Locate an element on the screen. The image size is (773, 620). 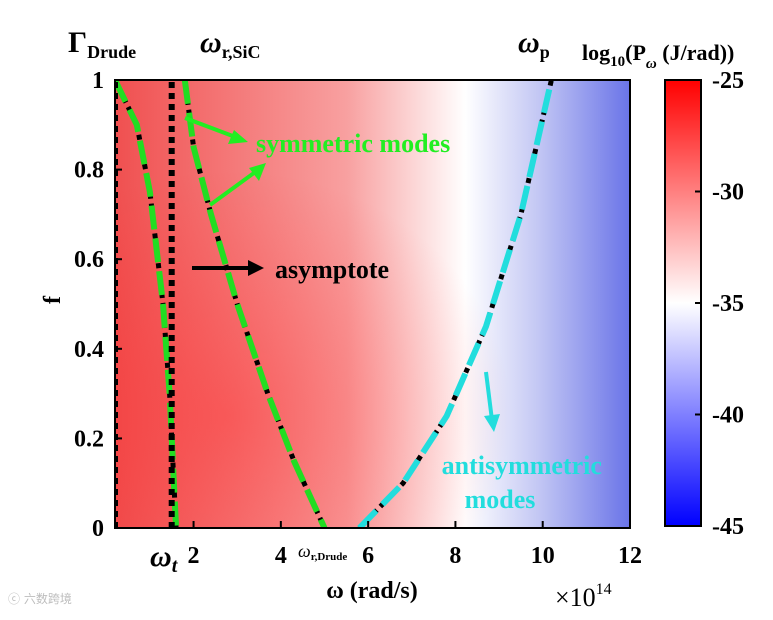
colorbar-tick-label-1: -30 is located at coordinates (728, 193).